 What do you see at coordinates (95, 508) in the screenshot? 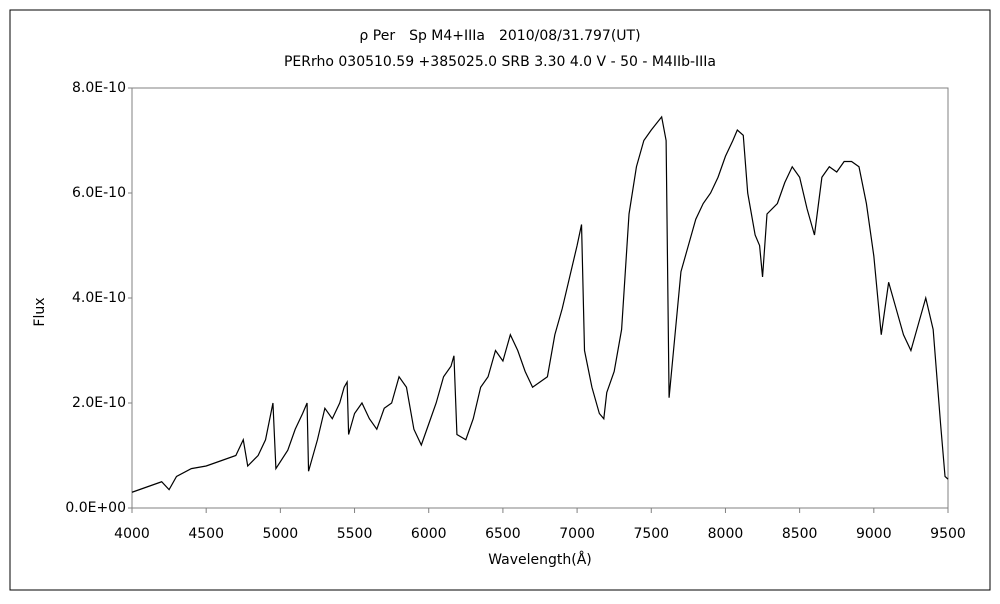
I see `y-tick-label: 0.0E+00` at bounding box center [95, 508].